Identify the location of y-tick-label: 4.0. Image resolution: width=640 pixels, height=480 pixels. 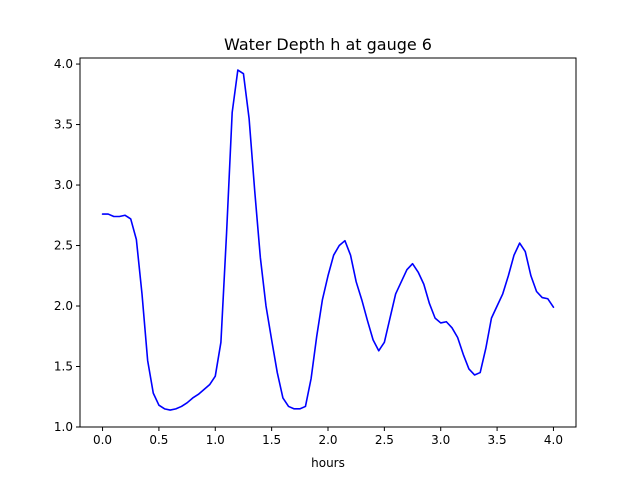
(63, 64).